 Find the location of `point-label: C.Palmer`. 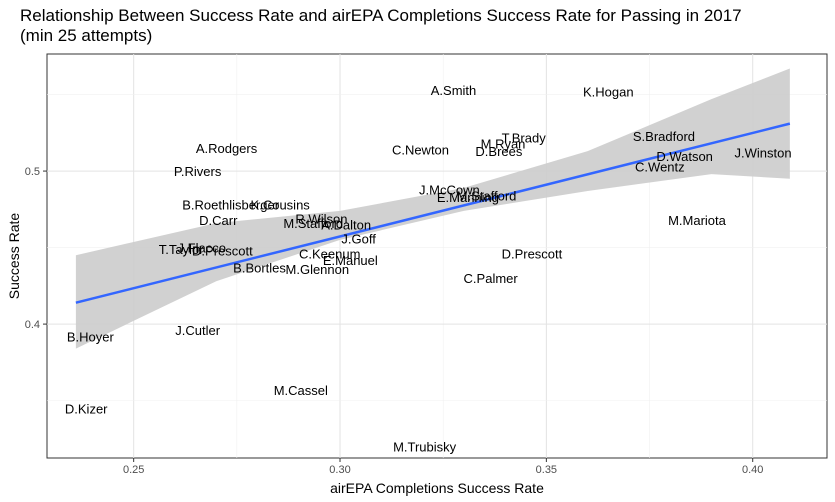

point-label: C.Palmer is located at coordinates (491, 278).